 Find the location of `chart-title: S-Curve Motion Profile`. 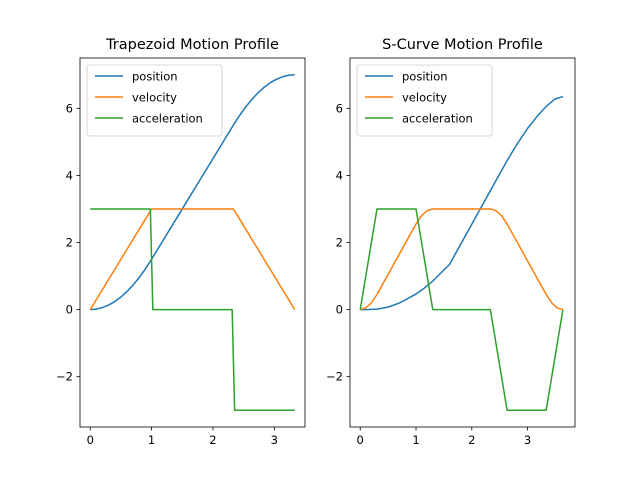

chart-title: S-Curve Motion Profile is located at coordinates (462, 45).